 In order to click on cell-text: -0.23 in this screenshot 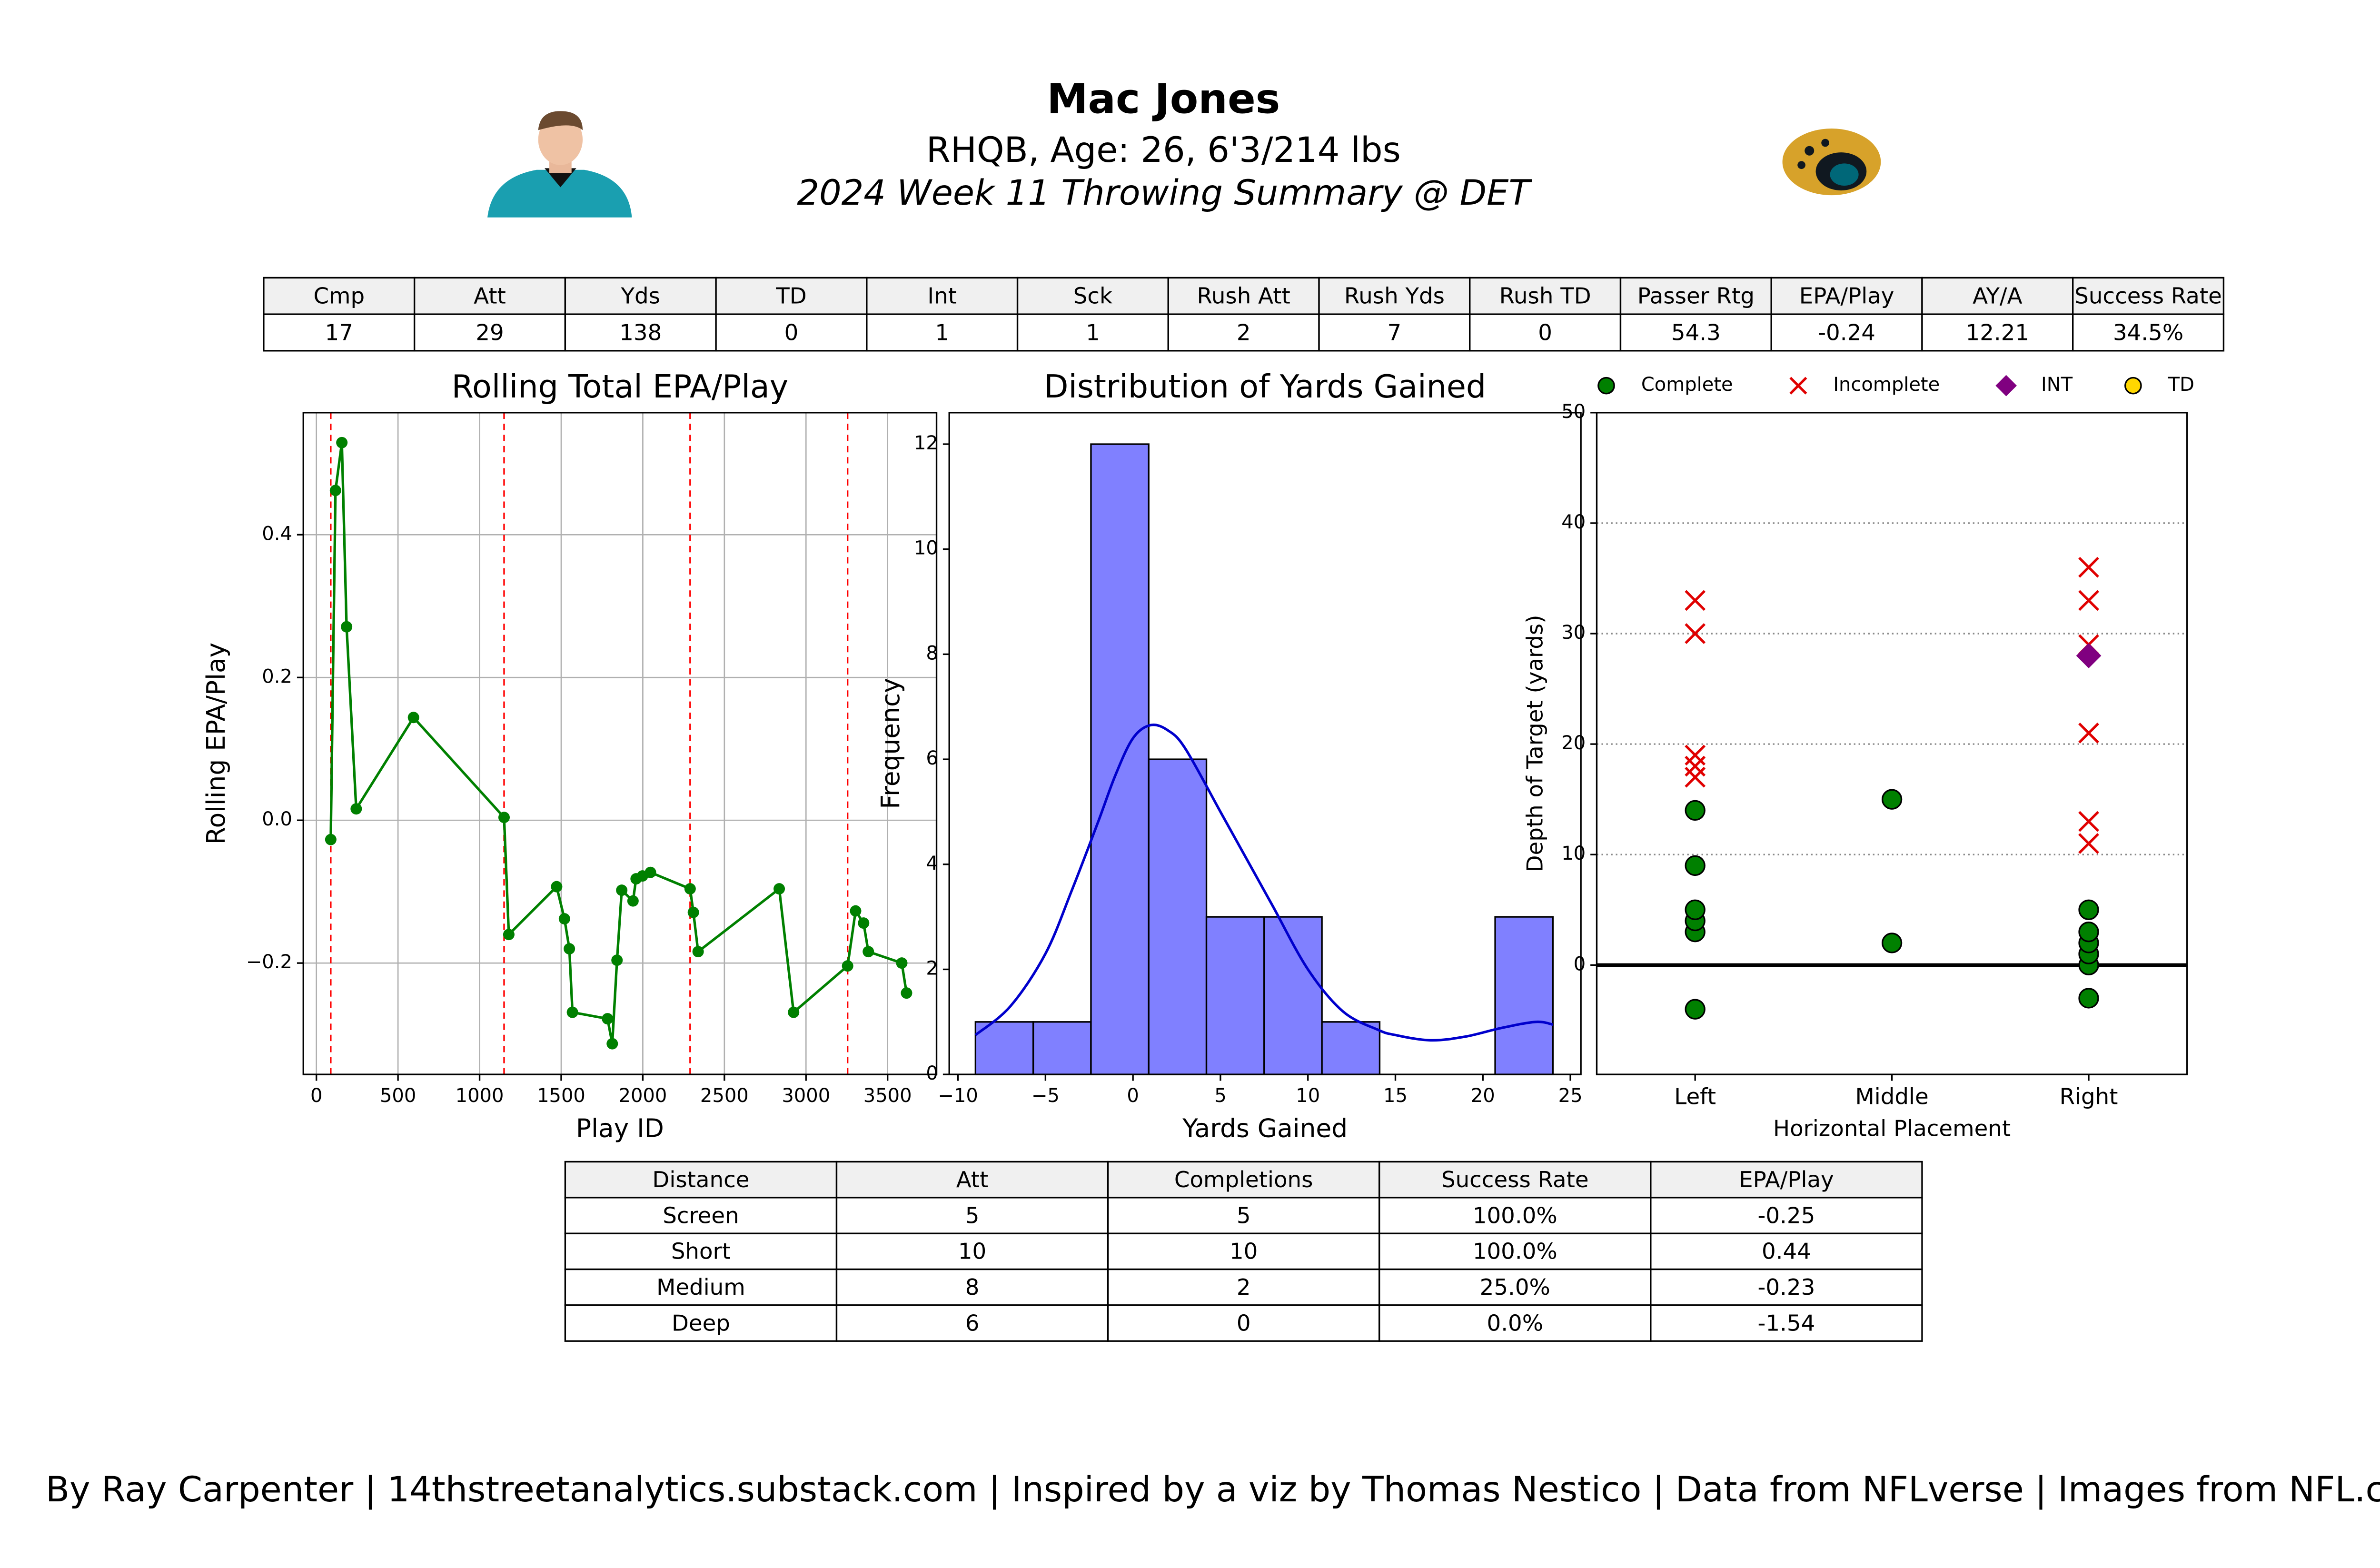, I will do `click(1786, 1288)`.